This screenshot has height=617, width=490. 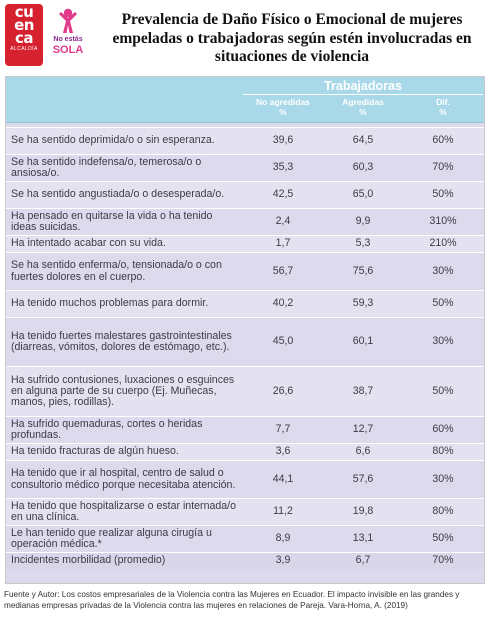 I want to click on cell-agredidas: 59,3, so click(x=363, y=303).